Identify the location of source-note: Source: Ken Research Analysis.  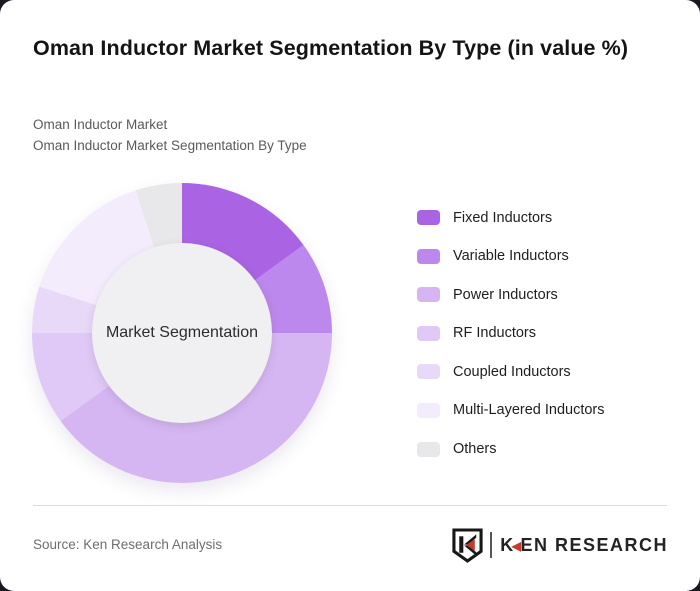
(128, 544).